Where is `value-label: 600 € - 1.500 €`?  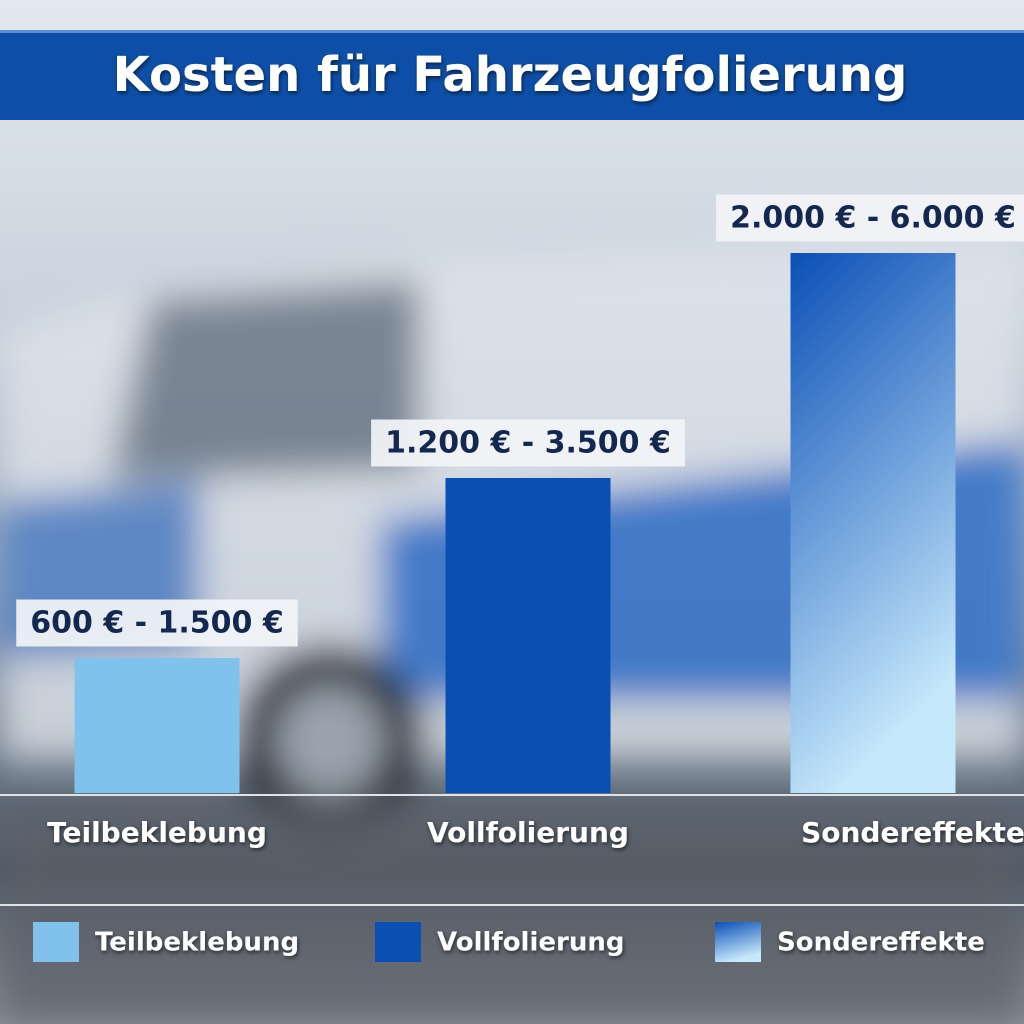 value-label: 600 € - 1.500 € is located at coordinates (157, 623).